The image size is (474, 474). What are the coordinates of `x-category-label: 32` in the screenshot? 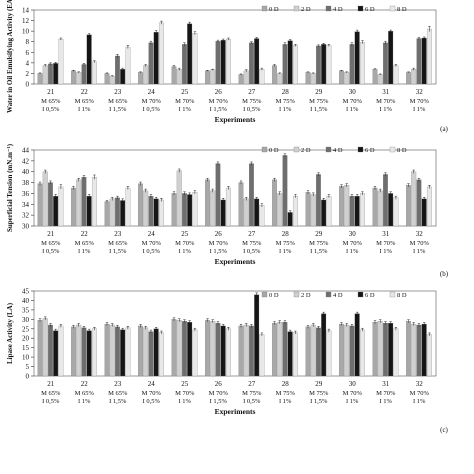 It's located at (420, 92).